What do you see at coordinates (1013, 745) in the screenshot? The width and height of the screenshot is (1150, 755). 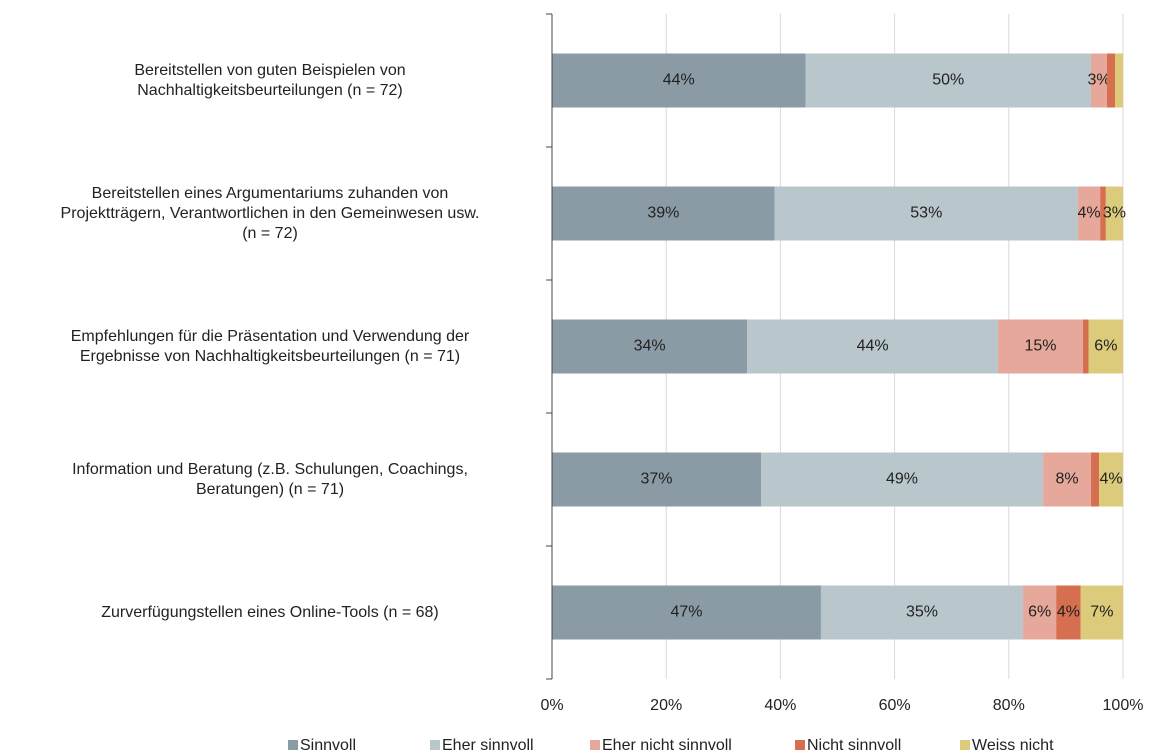 I see `legend-label: Weiss nicht` at bounding box center [1013, 745].